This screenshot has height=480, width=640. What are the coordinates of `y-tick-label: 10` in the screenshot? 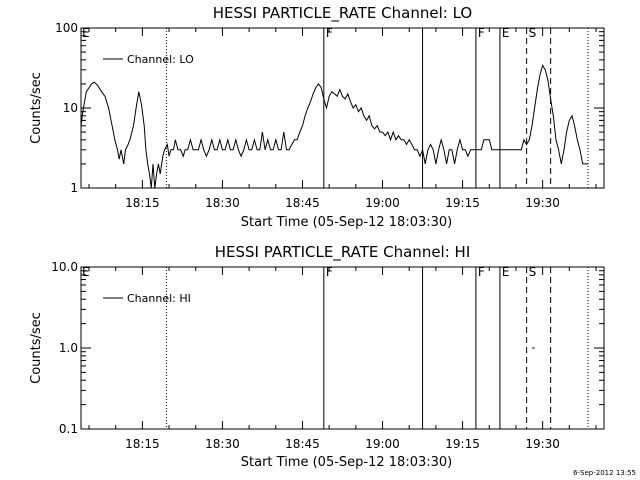 It's located at (70, 108).